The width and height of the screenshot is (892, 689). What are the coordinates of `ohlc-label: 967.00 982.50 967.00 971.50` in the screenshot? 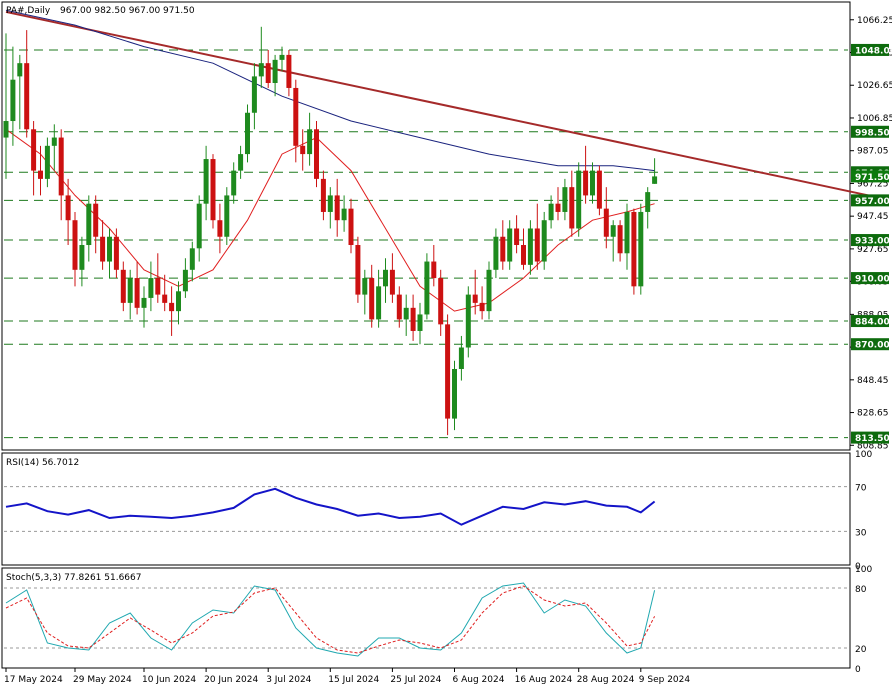 It's located at (127, 11).